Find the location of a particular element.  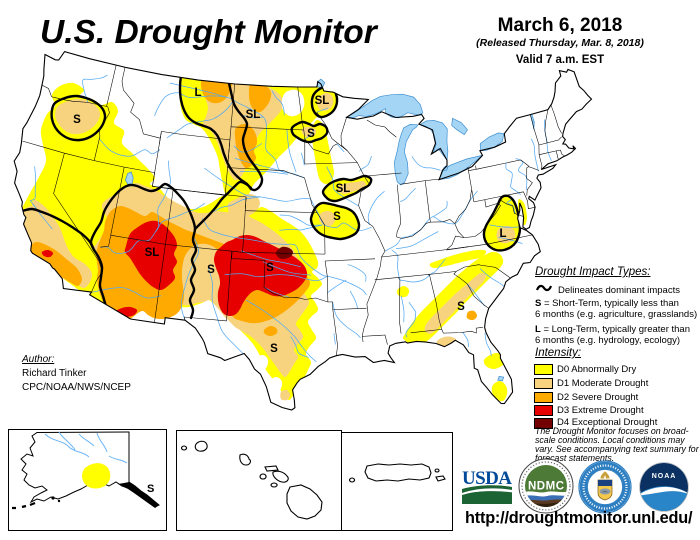

svg-text: USDA is located at coordinates (487, 478).